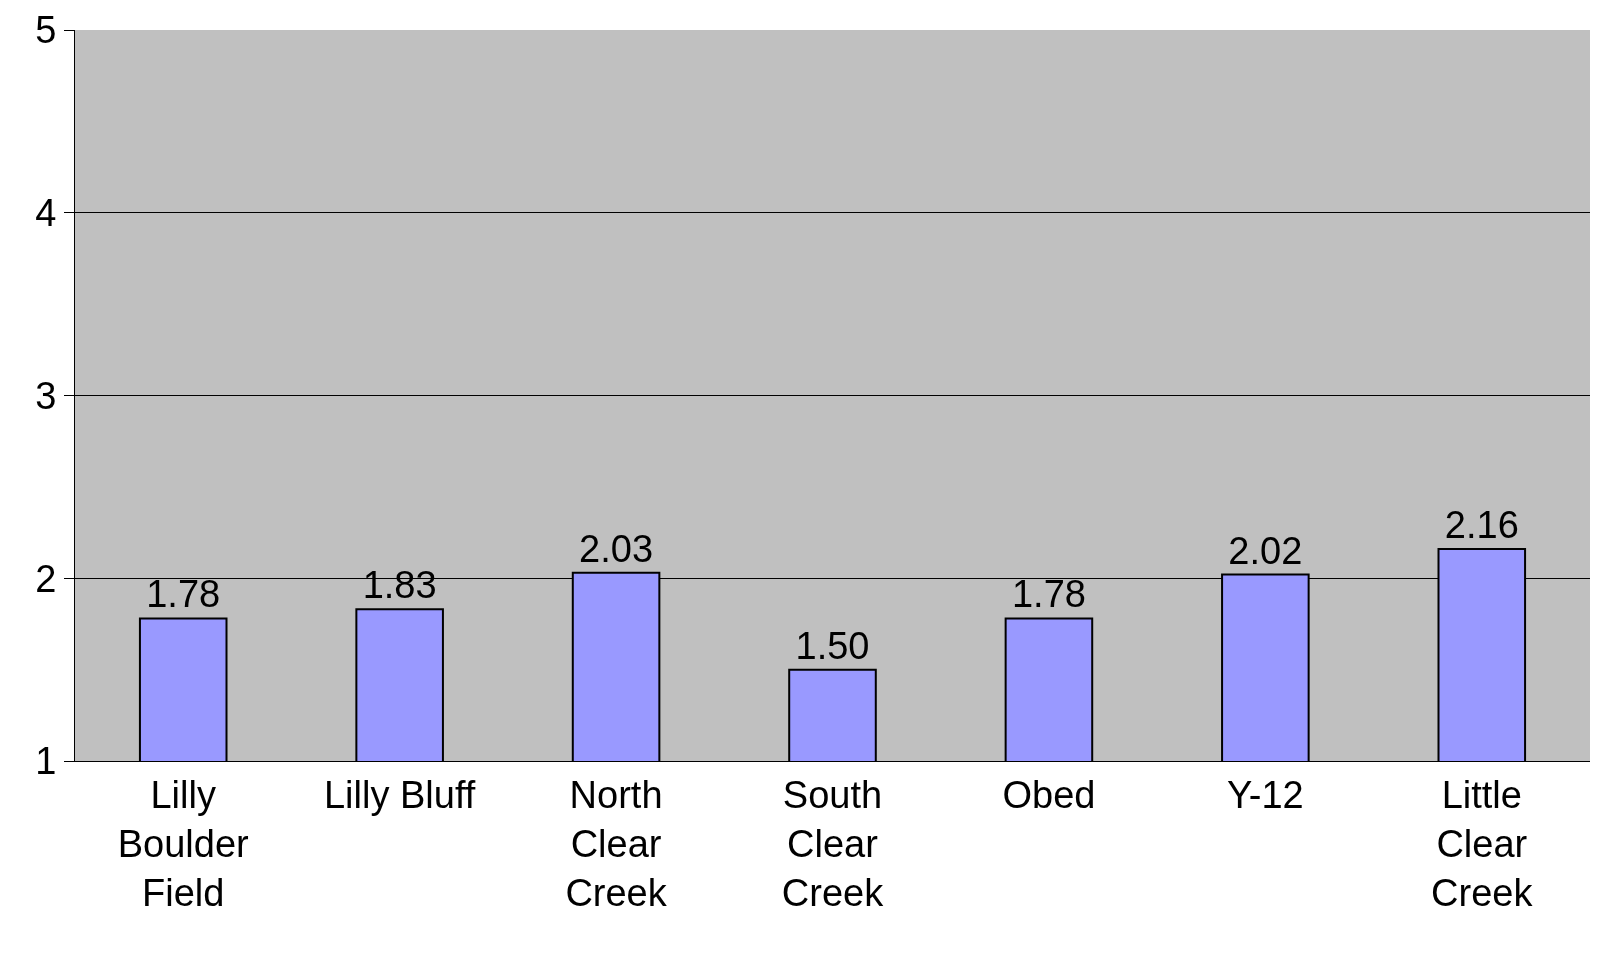 The height and width of the screenshot is (961, 1600). I want to click on data-label: 1.50, so click(832, 645).